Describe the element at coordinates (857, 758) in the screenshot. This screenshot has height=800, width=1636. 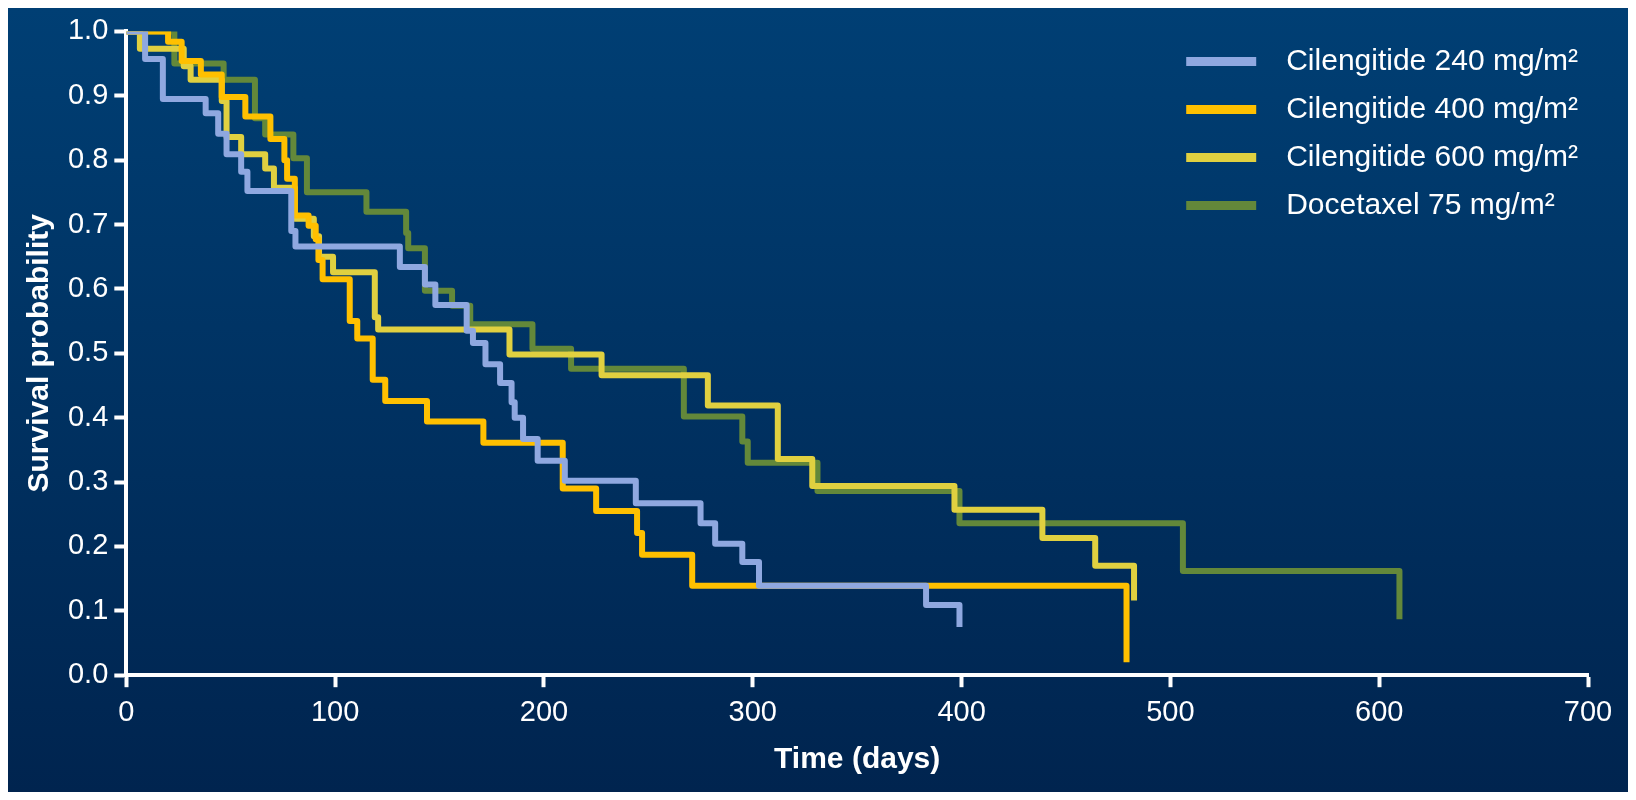
I see `x-axis-title: Time (days)` at that location.